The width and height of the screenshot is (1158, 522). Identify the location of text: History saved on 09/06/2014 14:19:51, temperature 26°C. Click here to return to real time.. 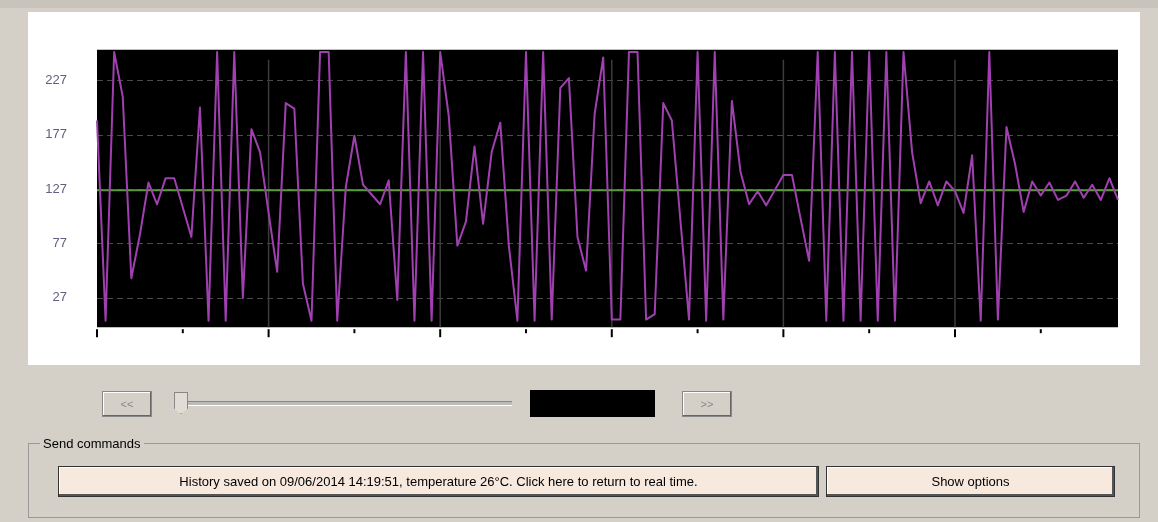
(438, 481).